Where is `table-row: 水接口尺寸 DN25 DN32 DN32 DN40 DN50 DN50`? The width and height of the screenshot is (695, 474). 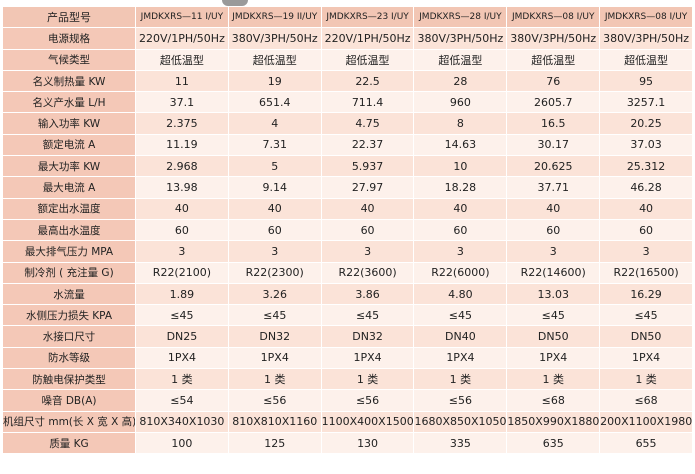 table-row: 水接口尺寸 DN25 DN32 DN32 DN40 DN50 DN50 is located at coordinates (347, 336).